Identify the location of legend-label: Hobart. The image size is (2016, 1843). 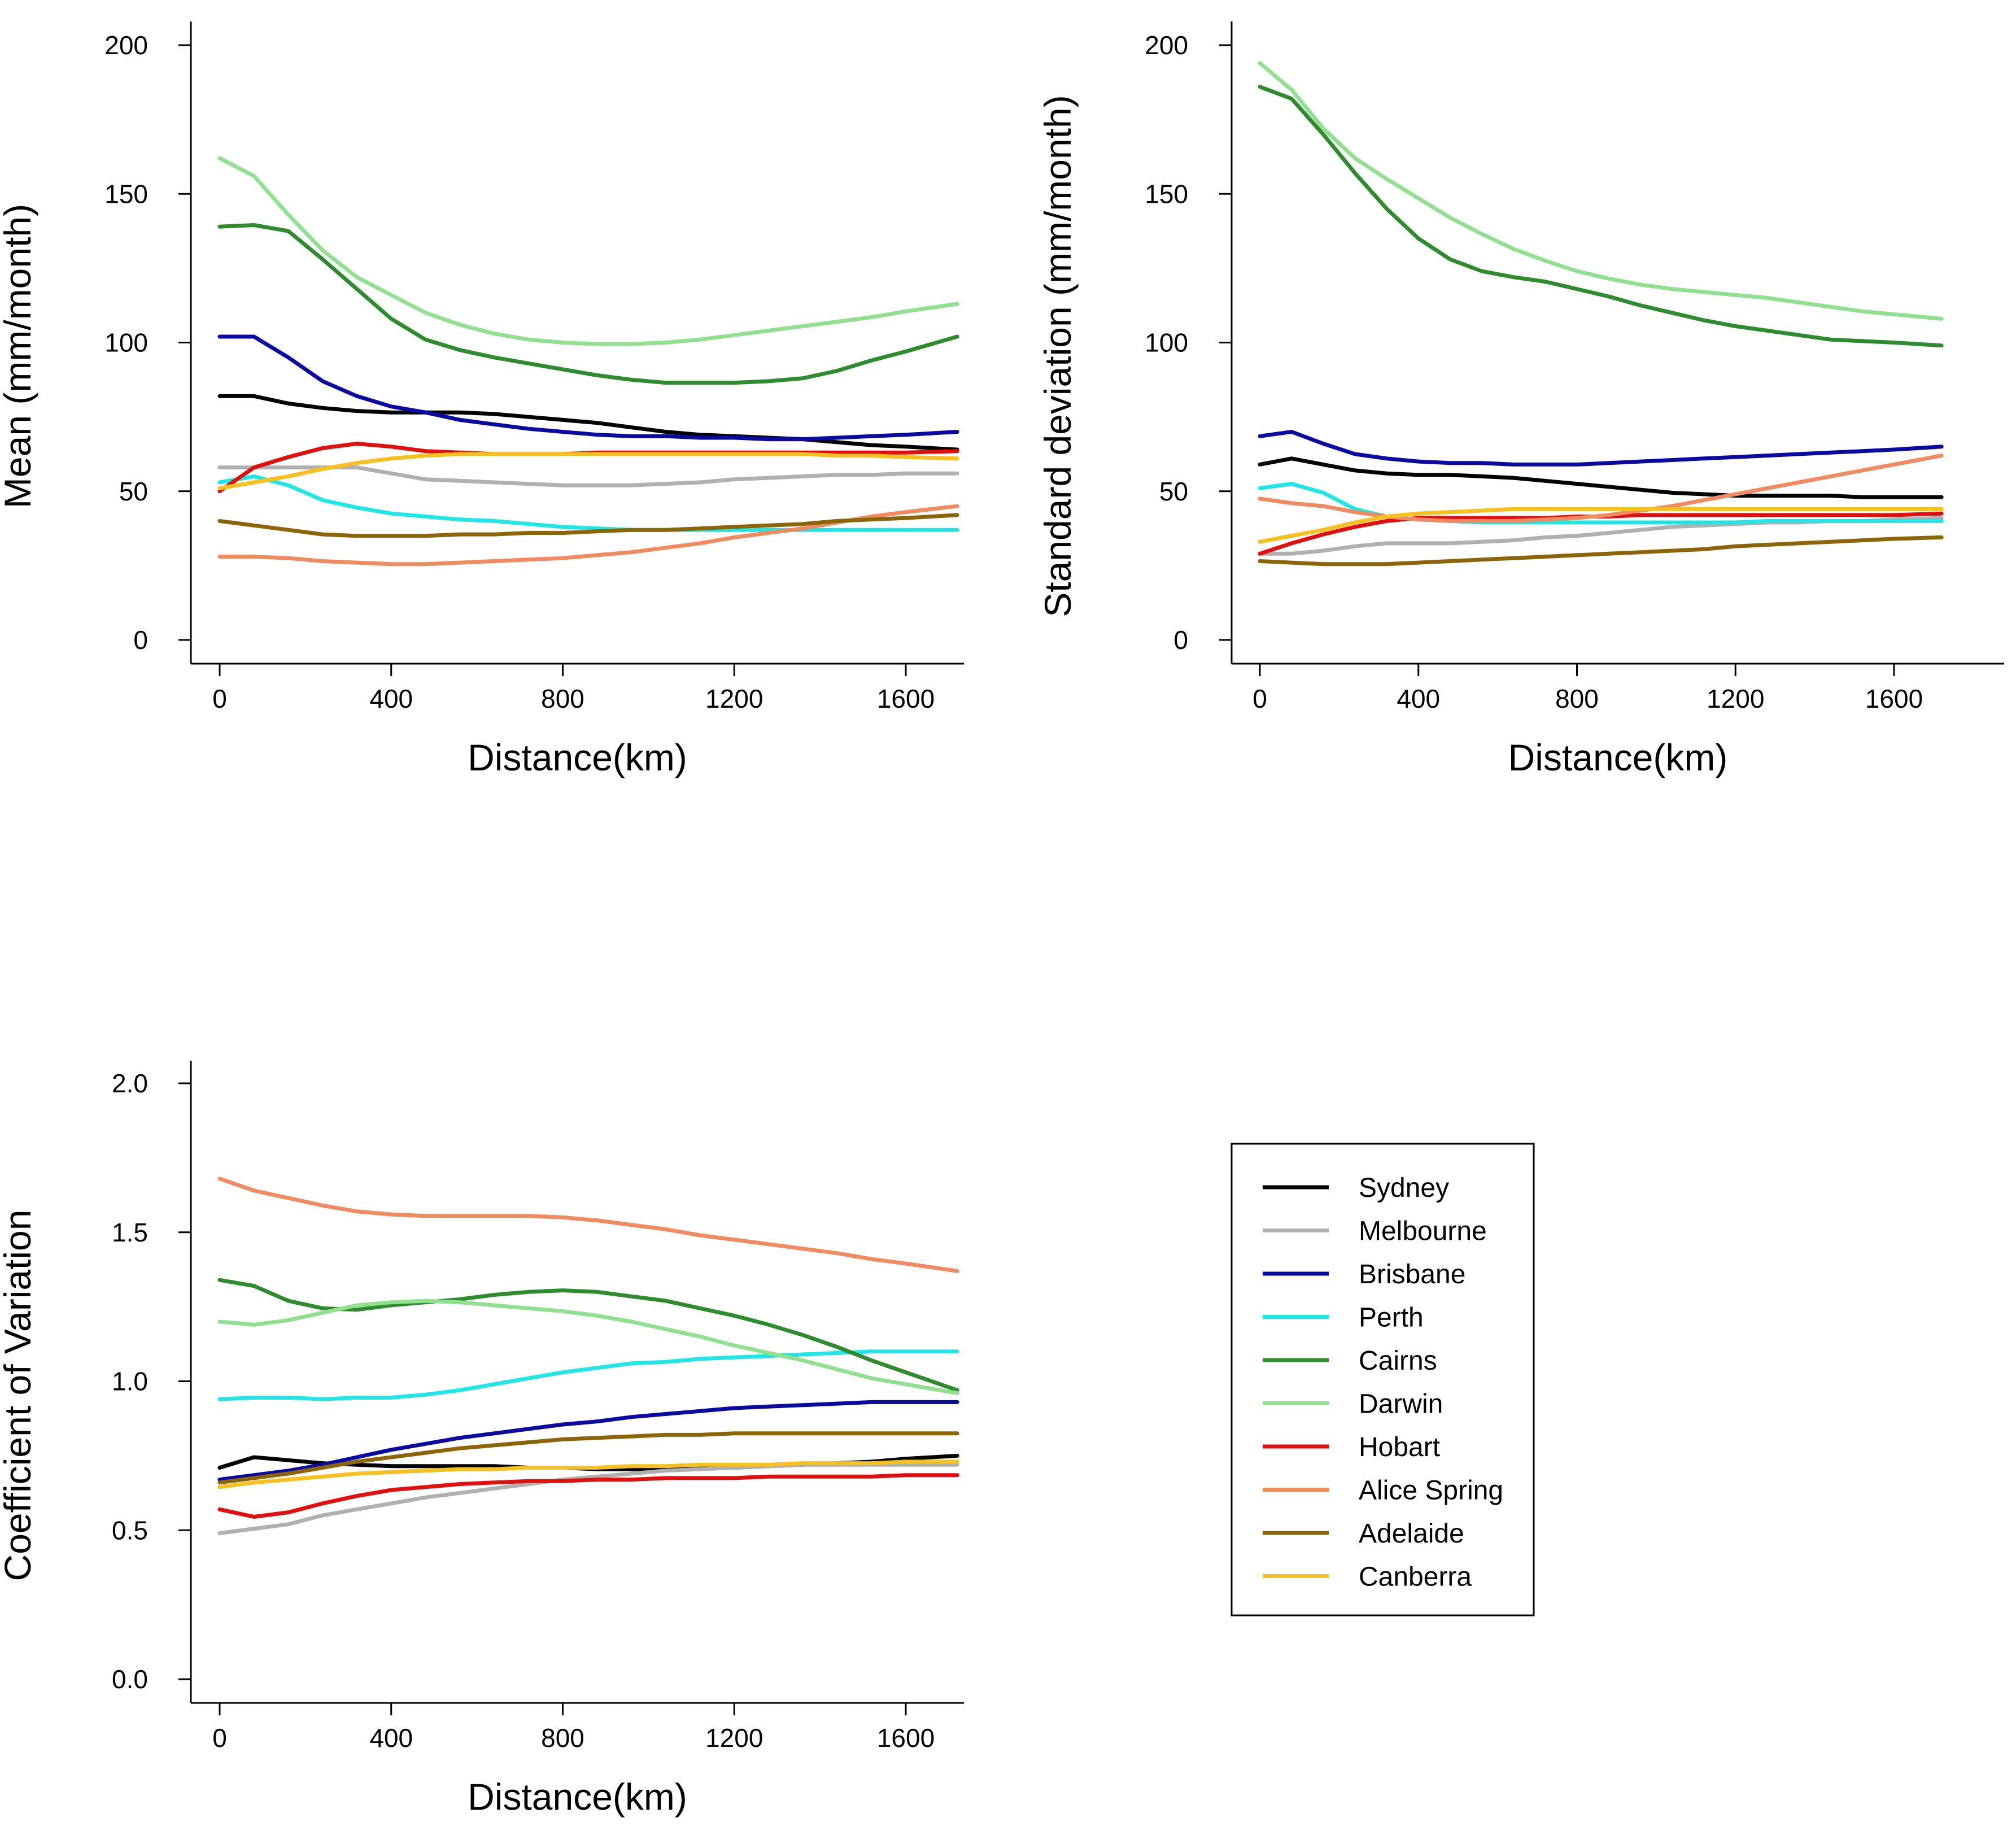
(1399, 1447).